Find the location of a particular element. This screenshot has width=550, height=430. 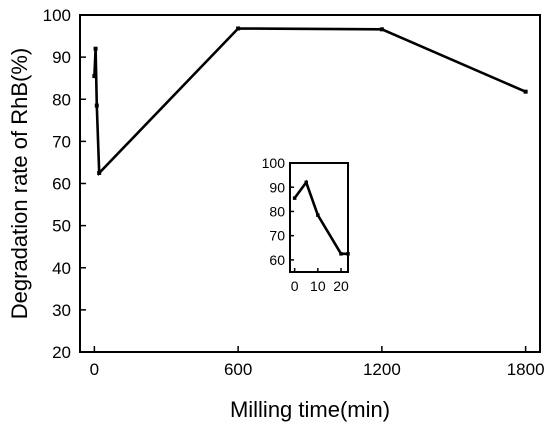

main-y-tick-label: 40 is located at coordinates (61, 268).